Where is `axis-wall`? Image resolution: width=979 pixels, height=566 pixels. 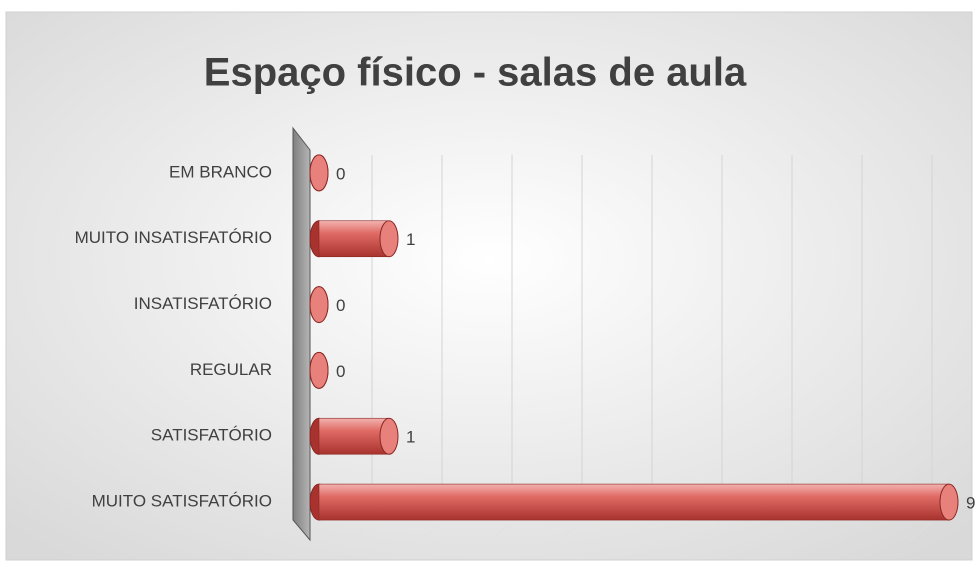 axis-wall is located at coordinates (301, 334).